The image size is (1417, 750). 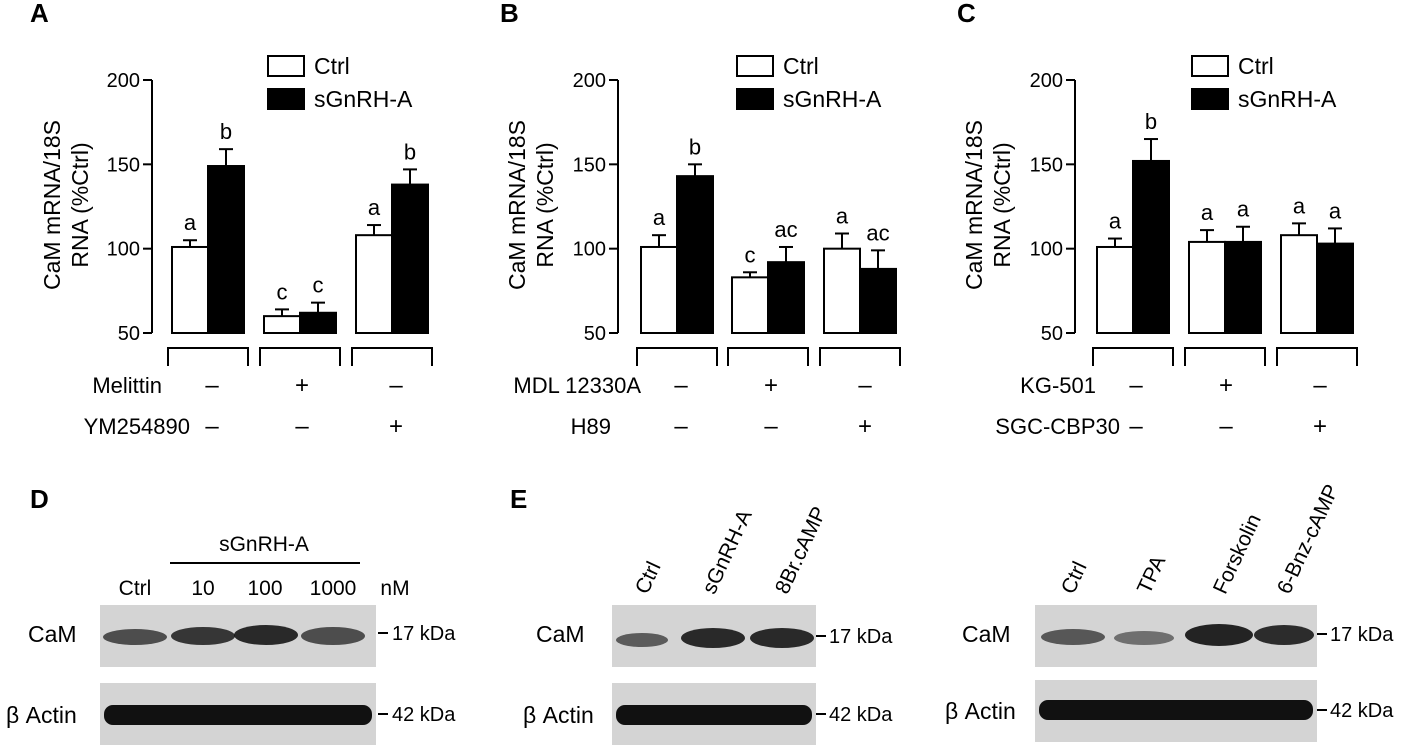 I want to click on lane-label: Ctrl, so click(x=135, y=588).